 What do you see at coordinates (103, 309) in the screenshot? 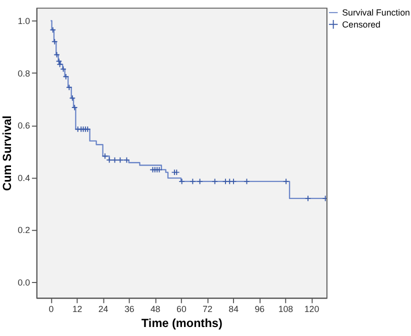
I see `x-tick-label: 24` at bounding box center [103, 309].